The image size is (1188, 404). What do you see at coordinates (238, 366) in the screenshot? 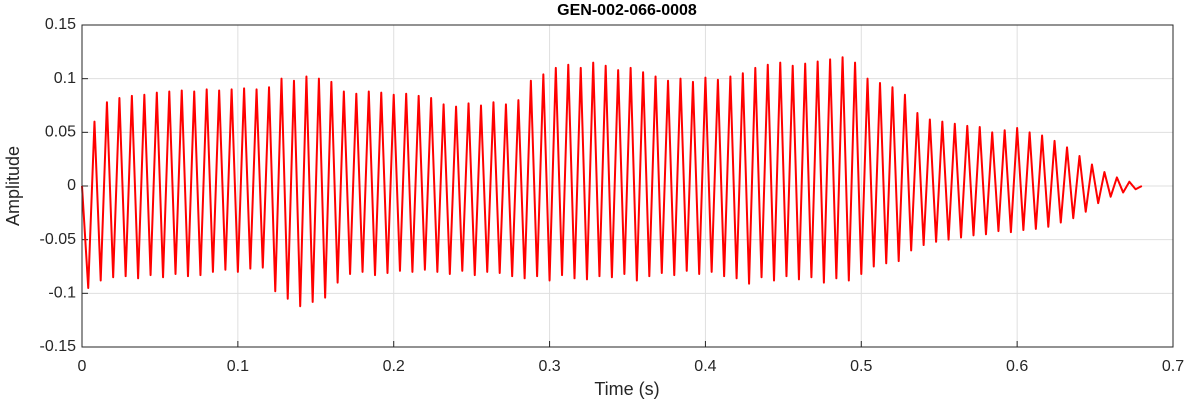
I see `x-tick-label: 0.1` at bounding box center [238, 366].